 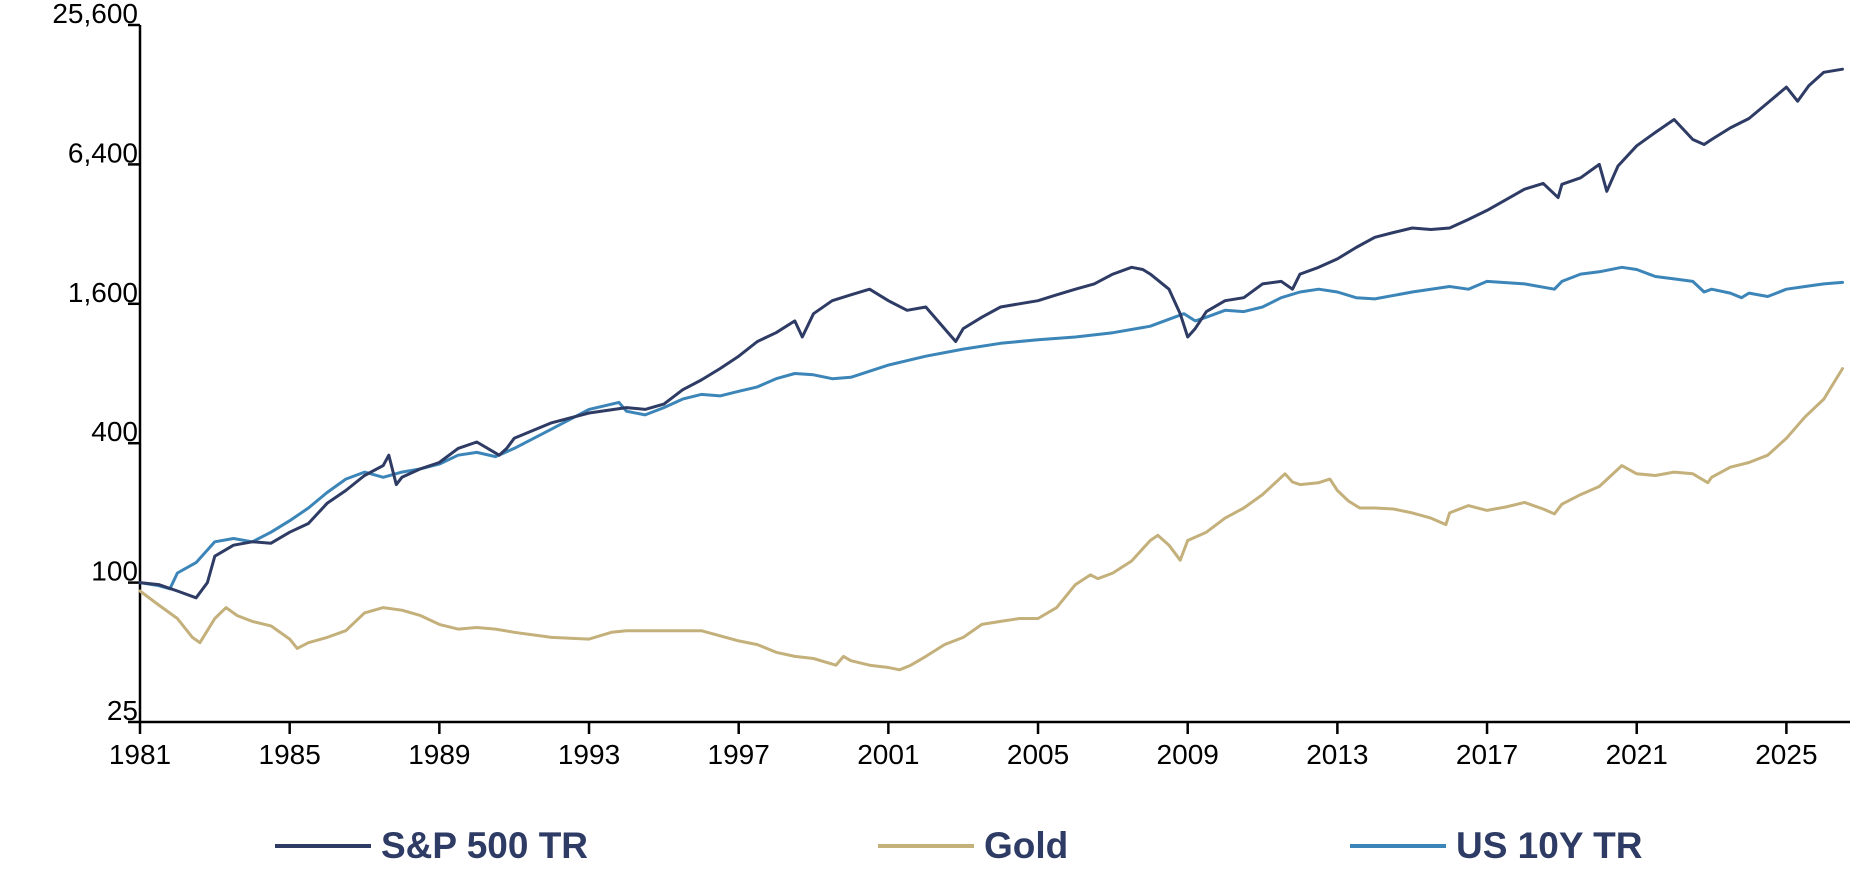 I want to click on legend-item-us10y: US 10Y TR, so click(x=1496, y=846).